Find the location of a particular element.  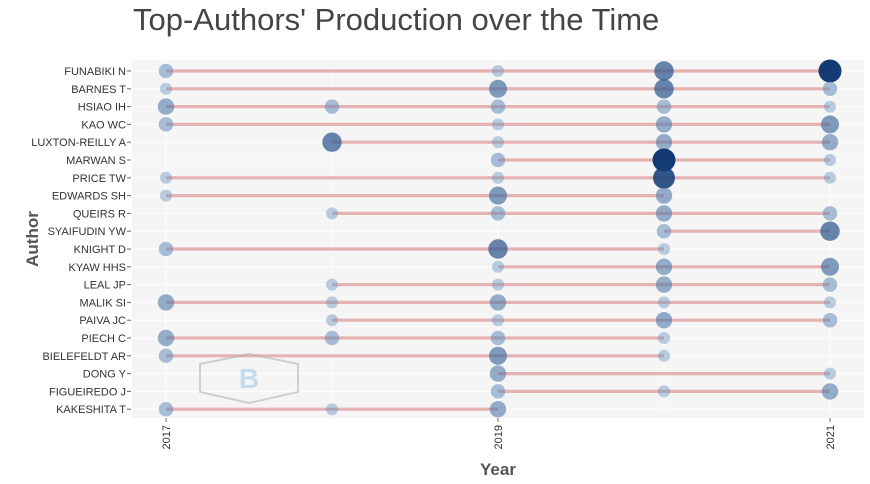

author-label: LUXTON-REILLY A is located at coordinates (78, 143).